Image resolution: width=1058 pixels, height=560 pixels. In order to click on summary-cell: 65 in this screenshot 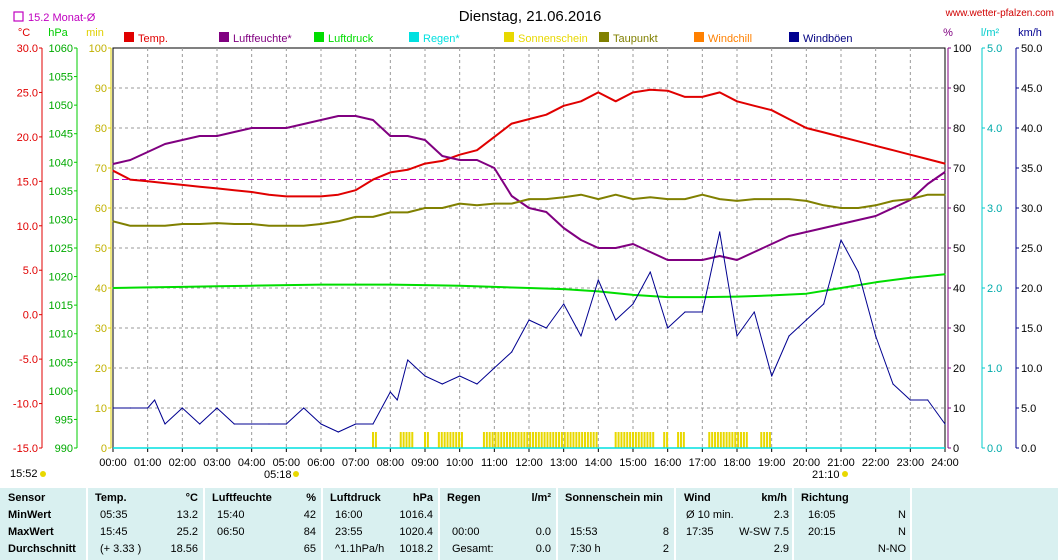, I will do `click(309, 549)`.